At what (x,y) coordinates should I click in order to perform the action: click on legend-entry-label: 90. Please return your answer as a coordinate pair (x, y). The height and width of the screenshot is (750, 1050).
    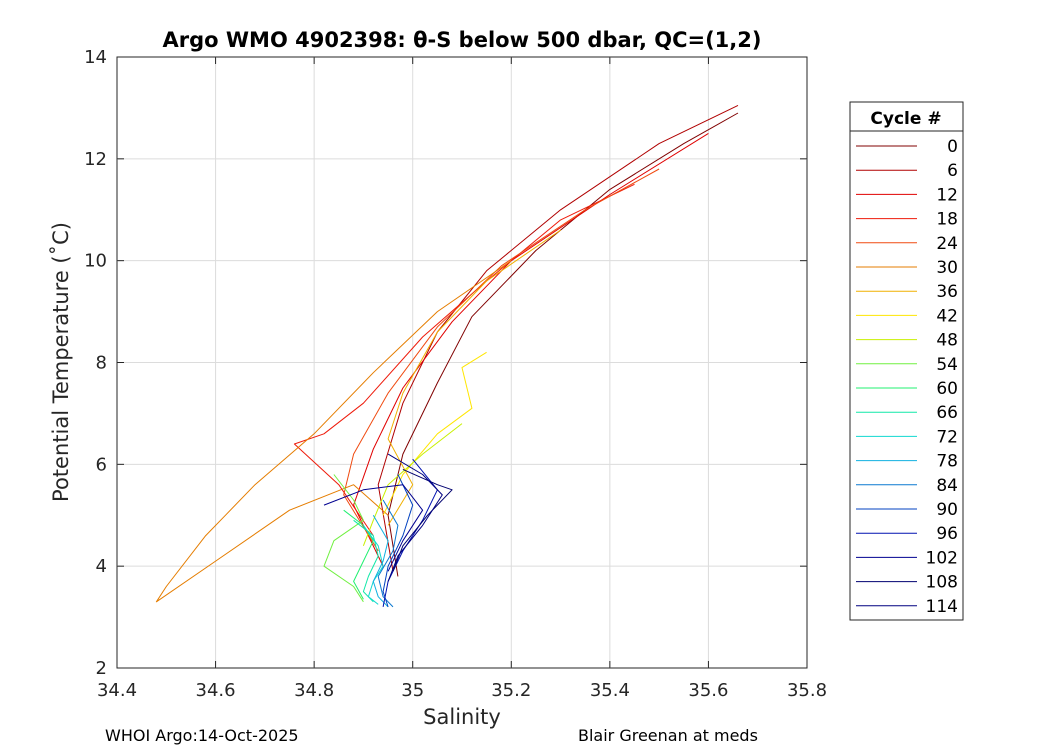
    Looking at the image, I should click on (947, 510).